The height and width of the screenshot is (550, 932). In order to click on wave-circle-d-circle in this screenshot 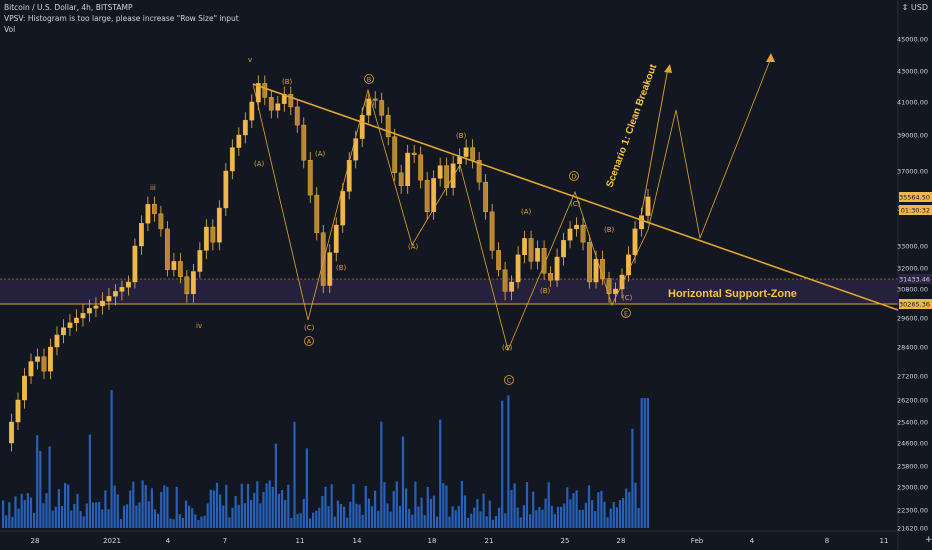, I will do `click(574, 176)`.